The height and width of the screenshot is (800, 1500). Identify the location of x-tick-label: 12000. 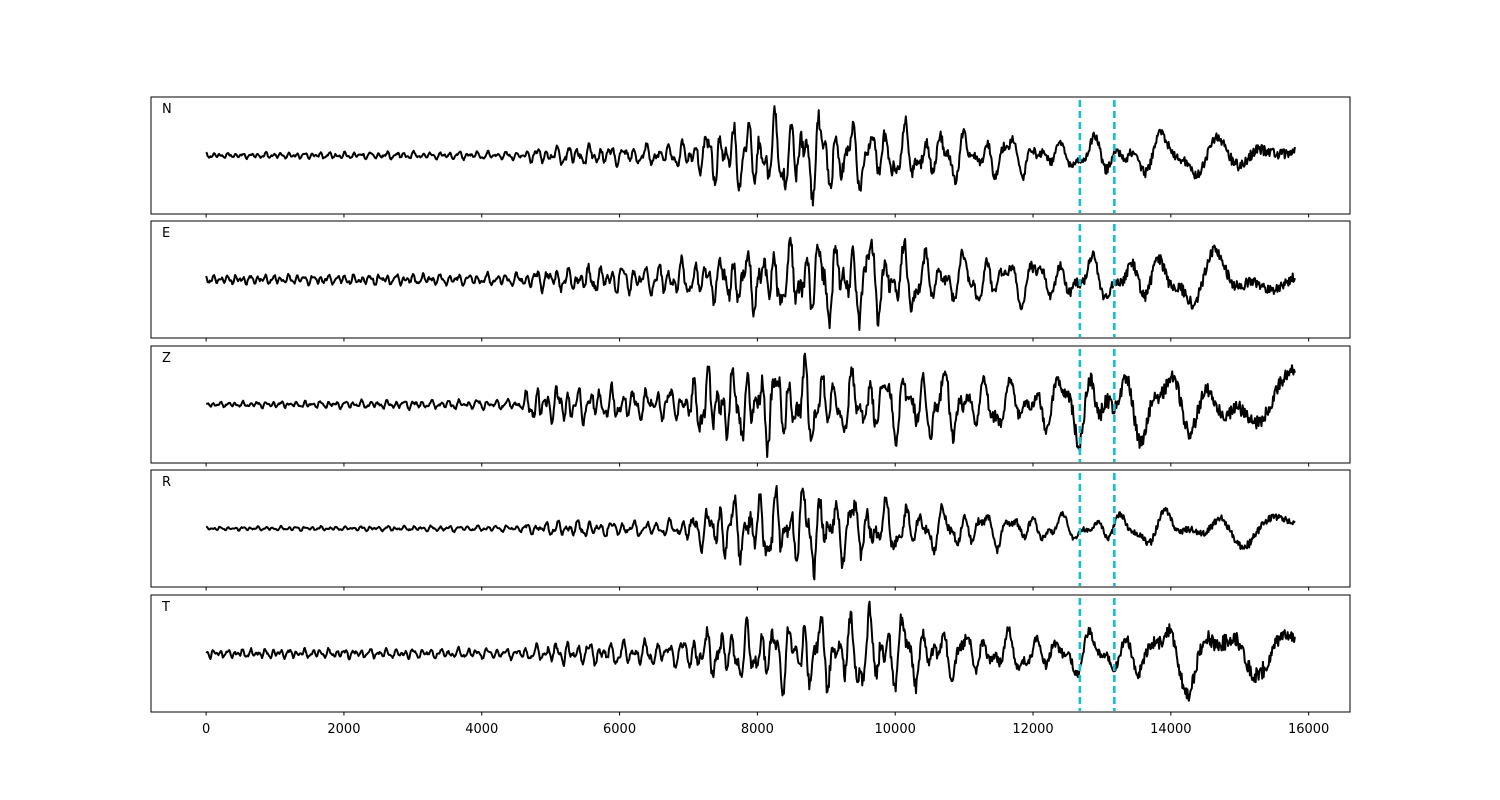
(1032, 729).